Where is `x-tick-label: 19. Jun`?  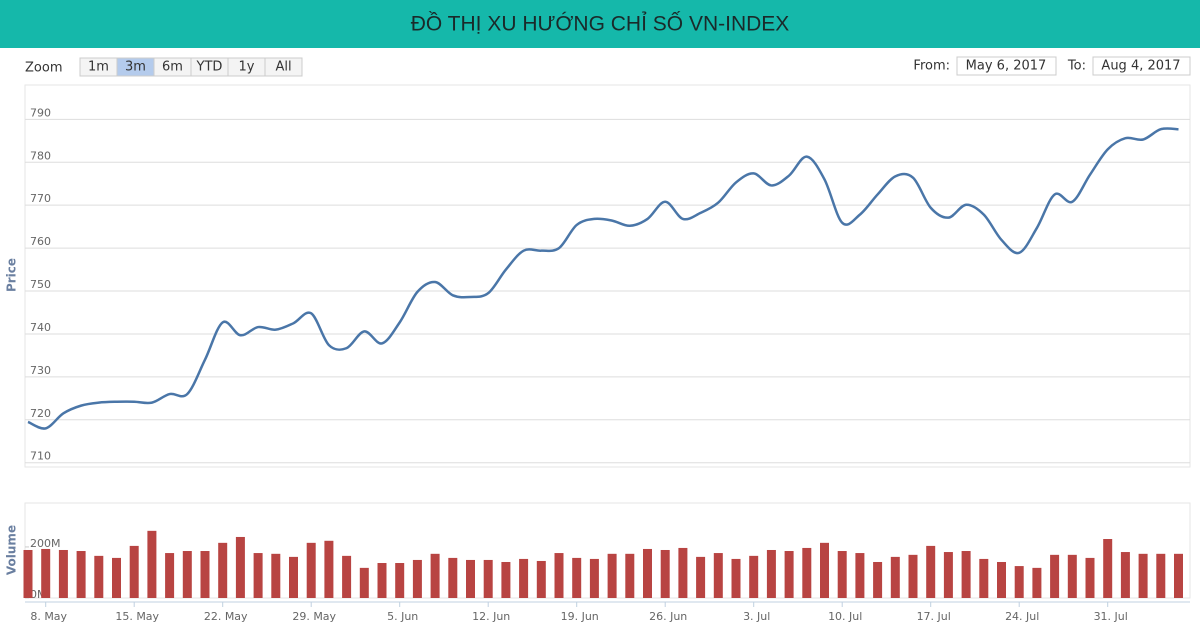 x-tick-label: 19. Jun is located at coordinates (580, 616).